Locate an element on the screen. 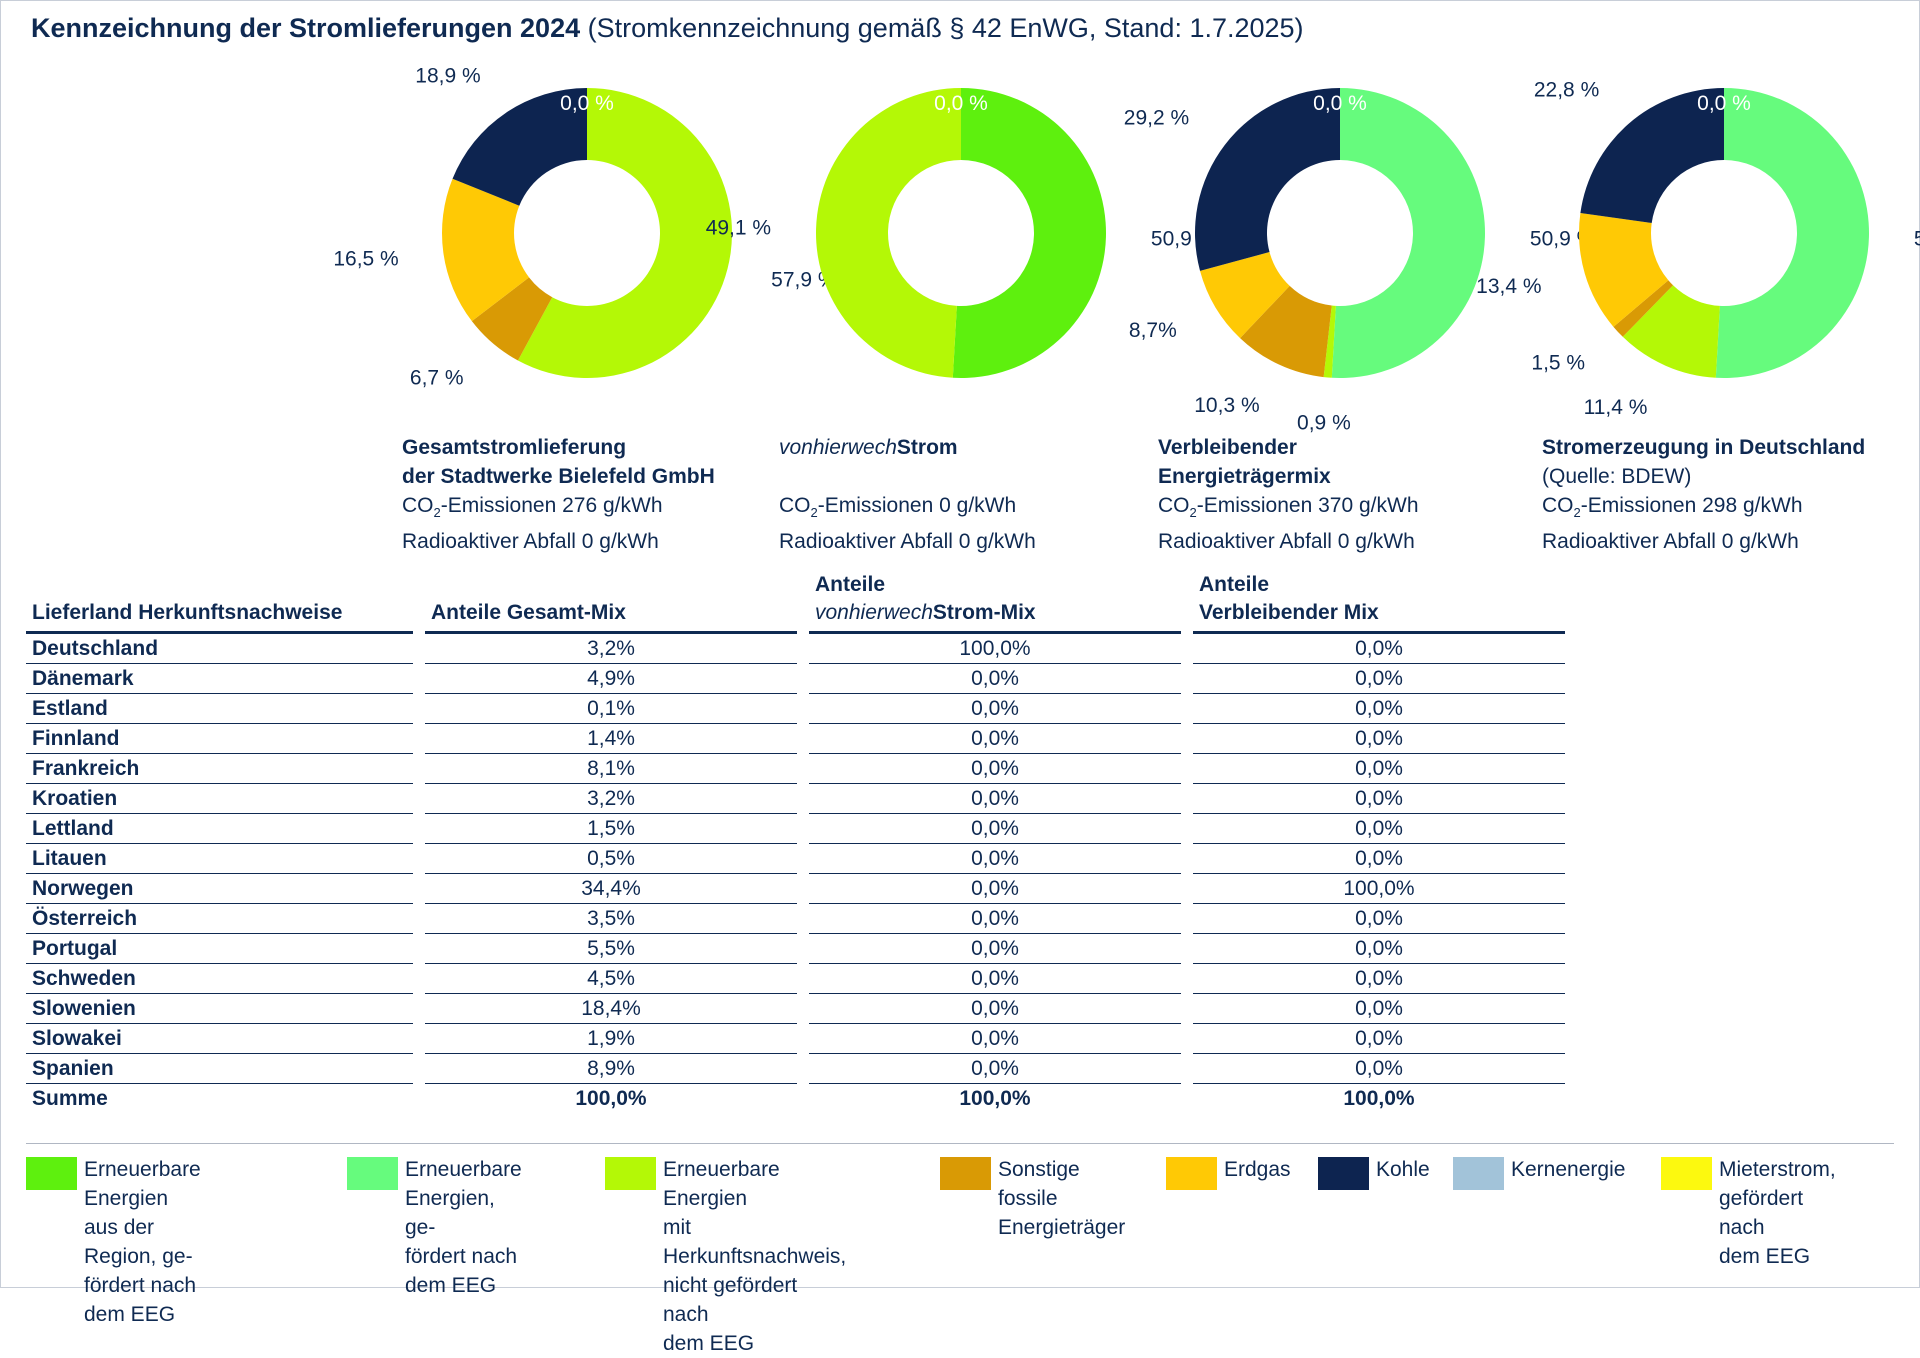 This screenshot has width=1920, height=1358. donut-chart-vonhierwechstrom: 50,9 %49,1 %0,0 % is located at coordinates (961, 233).